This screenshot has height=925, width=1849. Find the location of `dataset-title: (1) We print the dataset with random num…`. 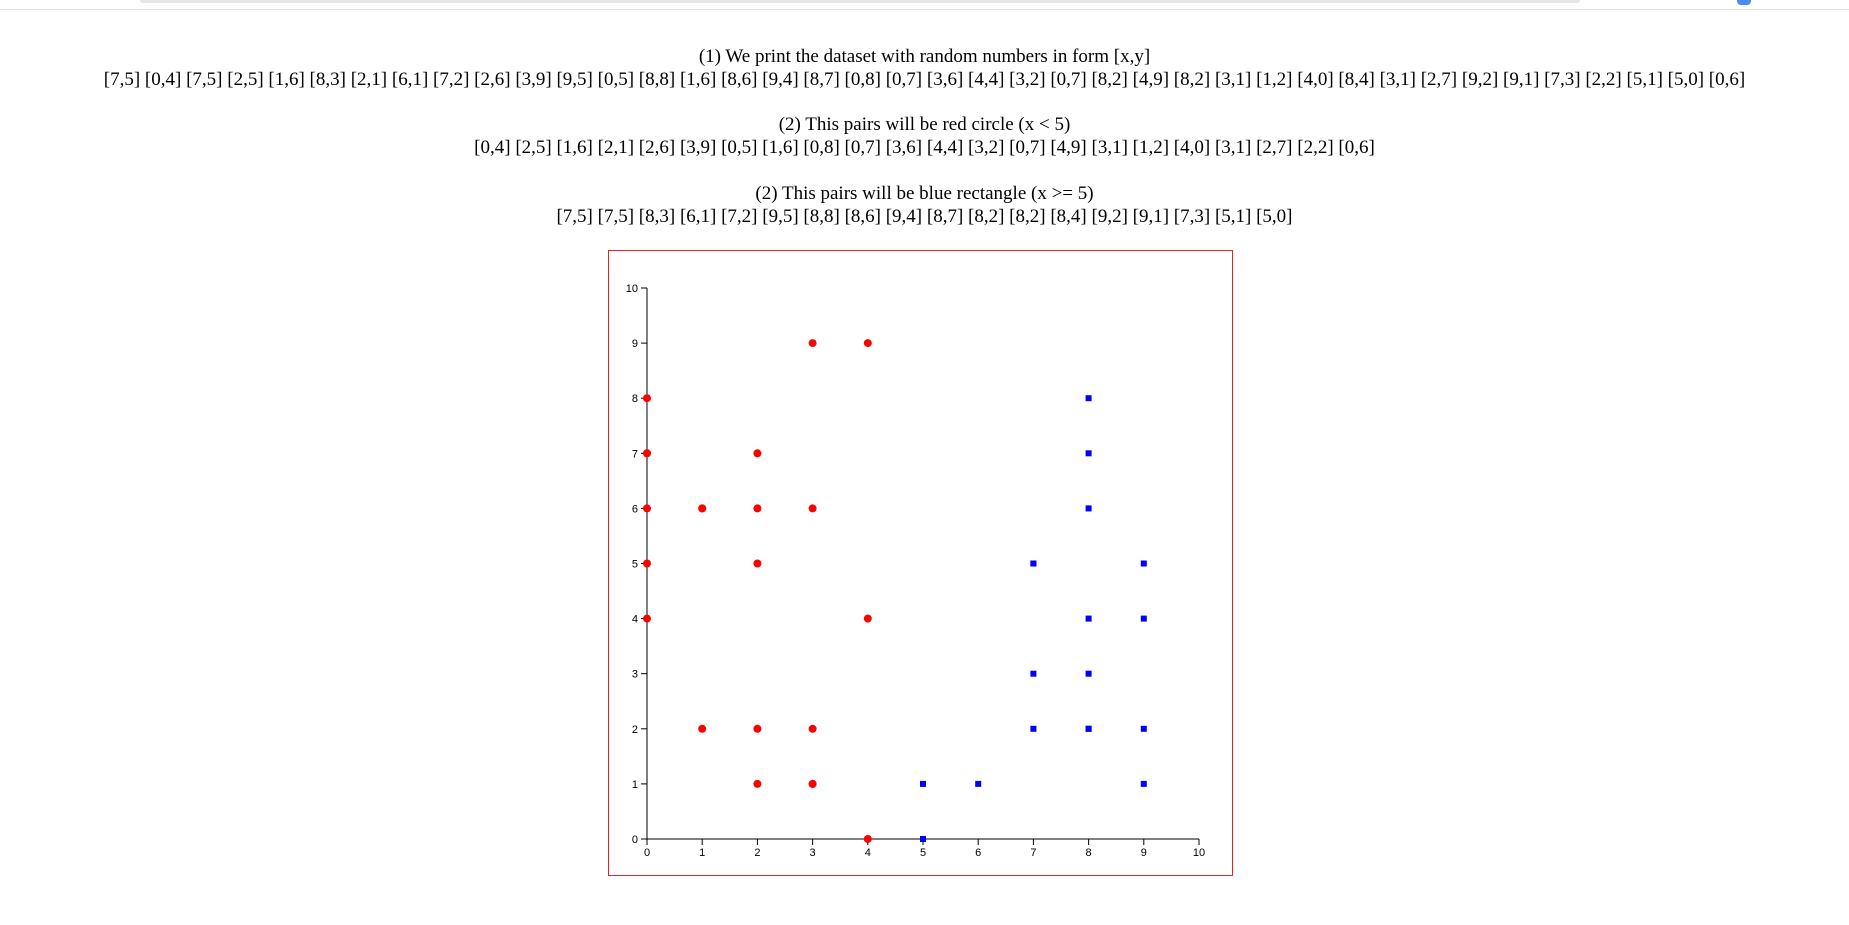

dataset-title: (1) We print the dataset with random num… is located at coordinates (924, 56).